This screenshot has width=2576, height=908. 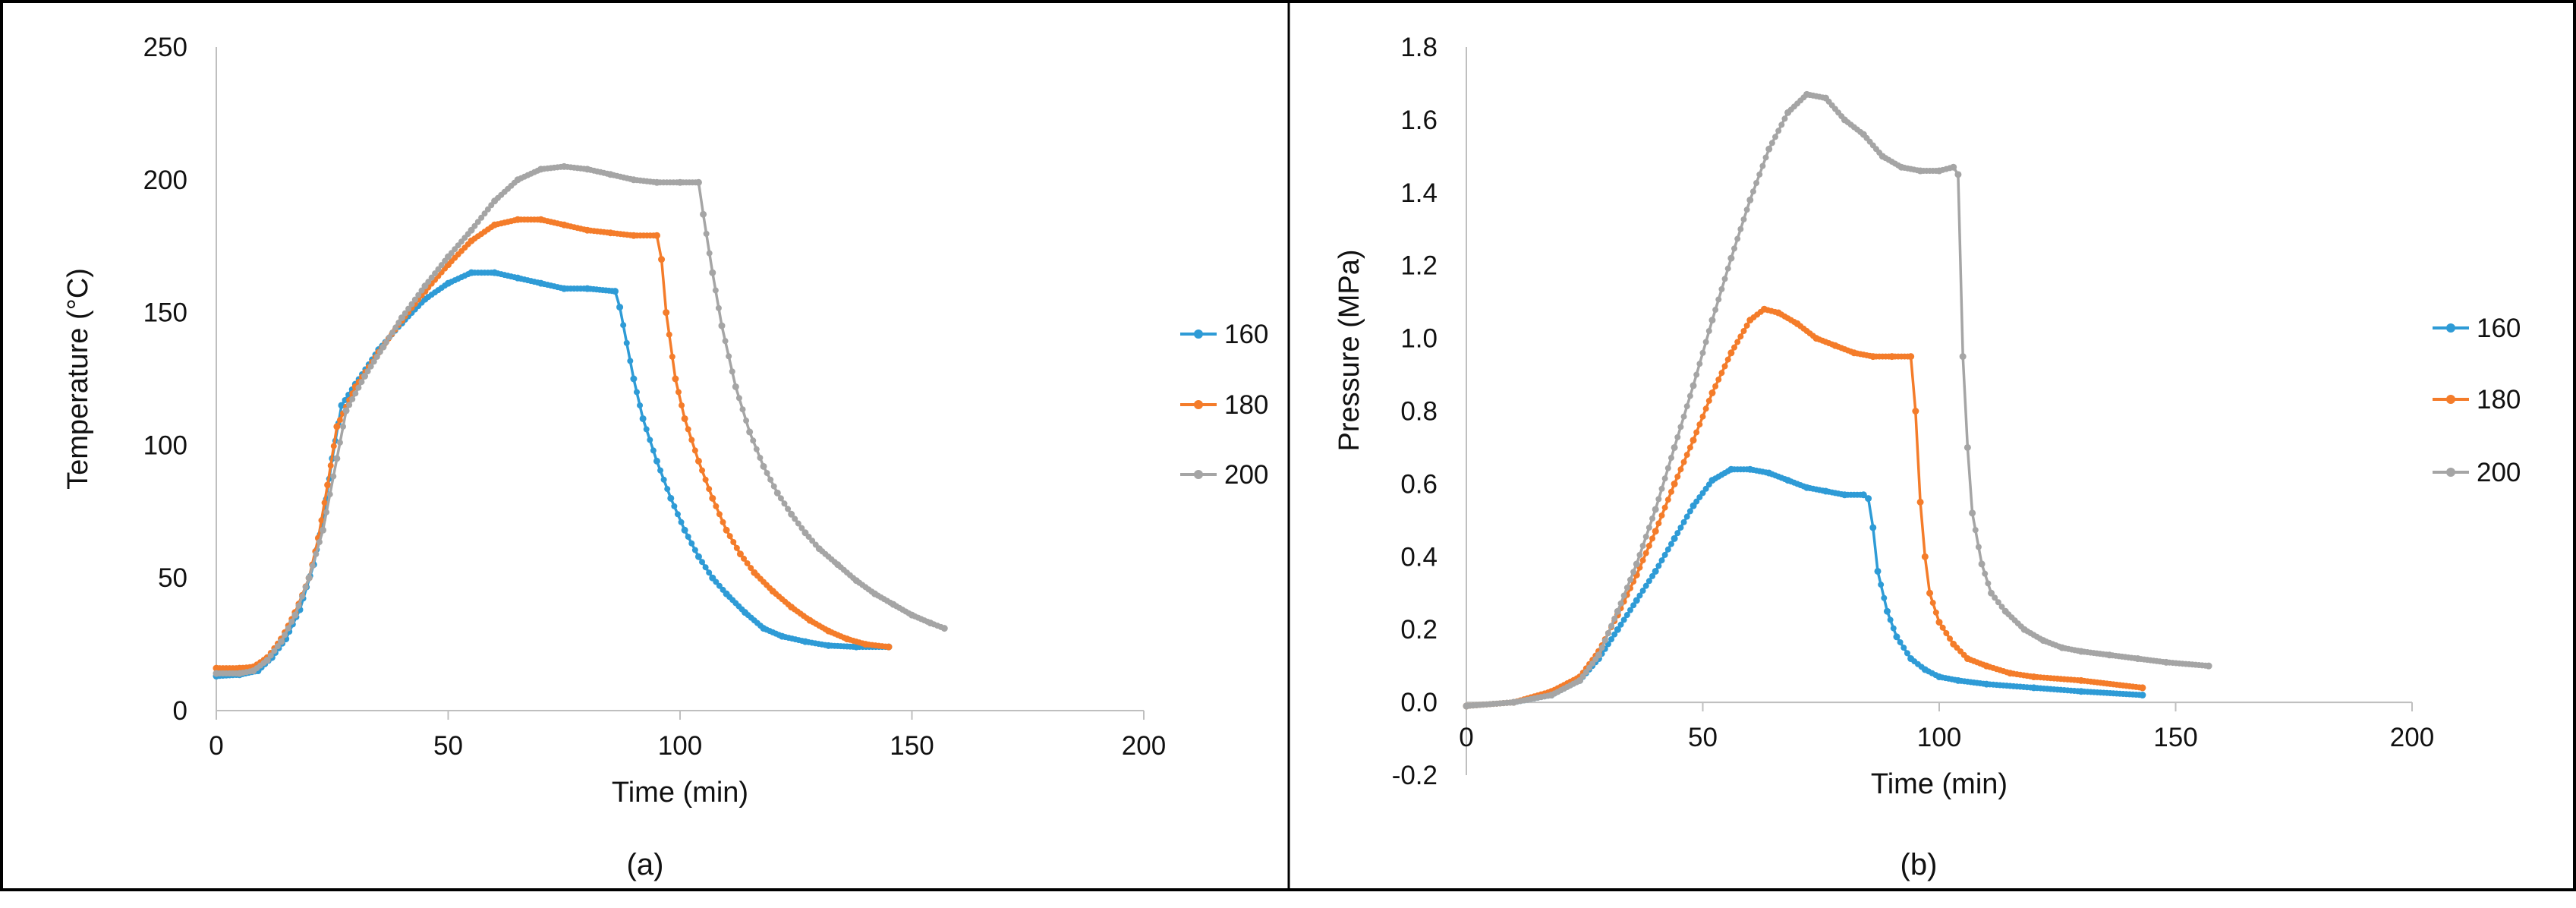 I want to click on panel-label-a: (a), so click(x=645, y=864).